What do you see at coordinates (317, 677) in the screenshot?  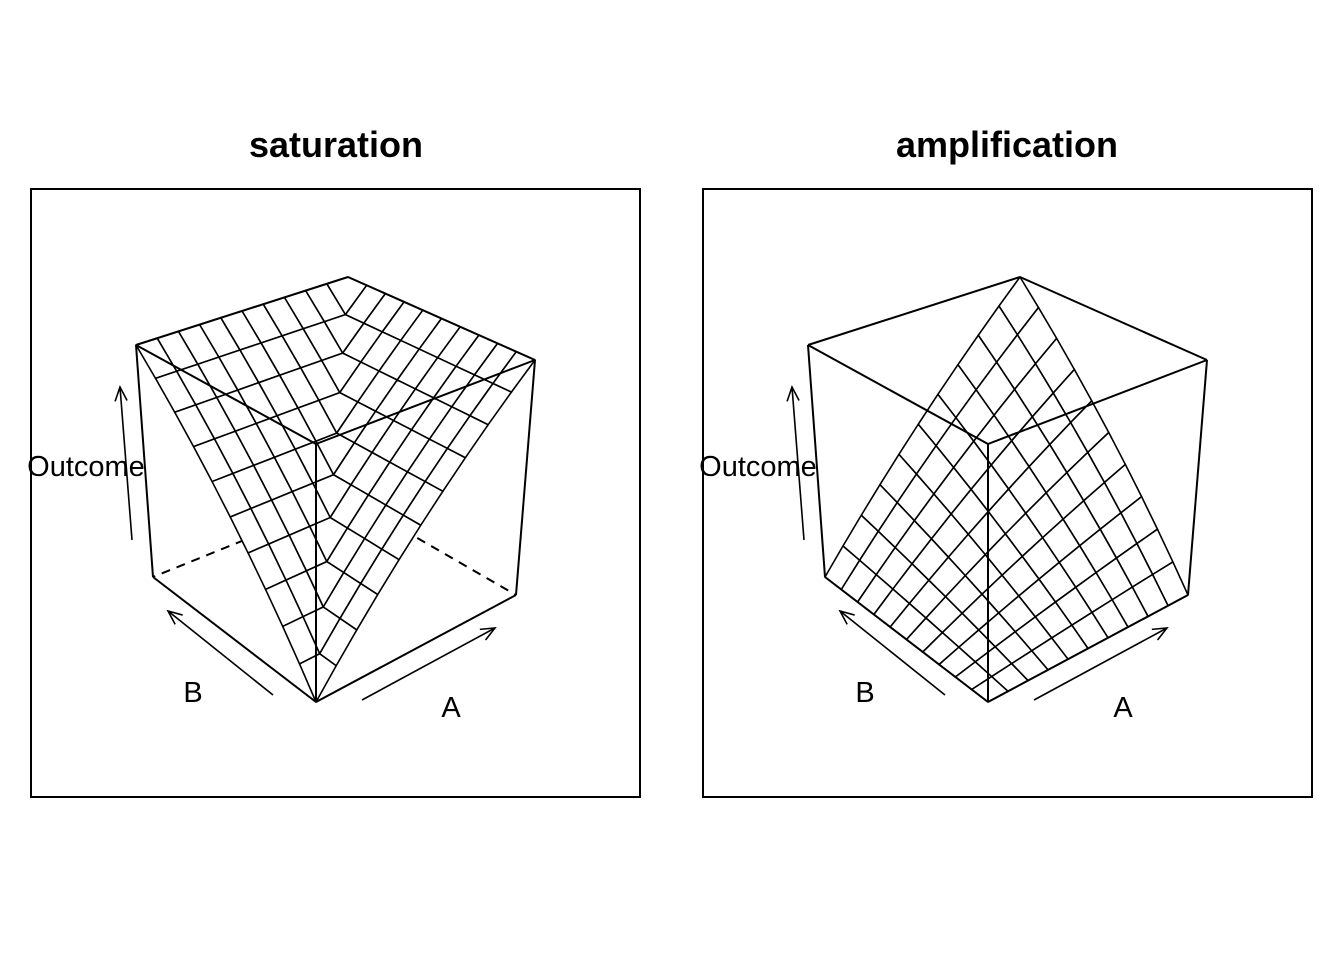 I see `surface-cell` at bounding box center [317, 677].